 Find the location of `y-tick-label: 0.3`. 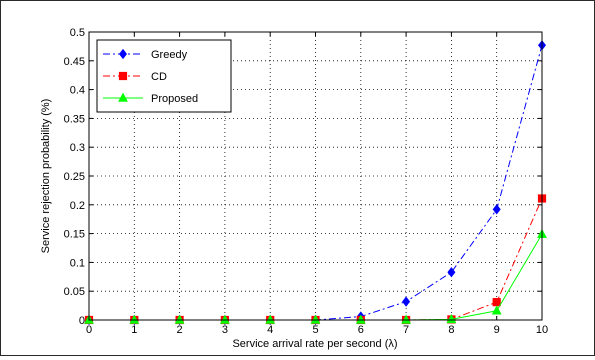

y-tick-label: 0.3 is located at coordinates (77, 148).